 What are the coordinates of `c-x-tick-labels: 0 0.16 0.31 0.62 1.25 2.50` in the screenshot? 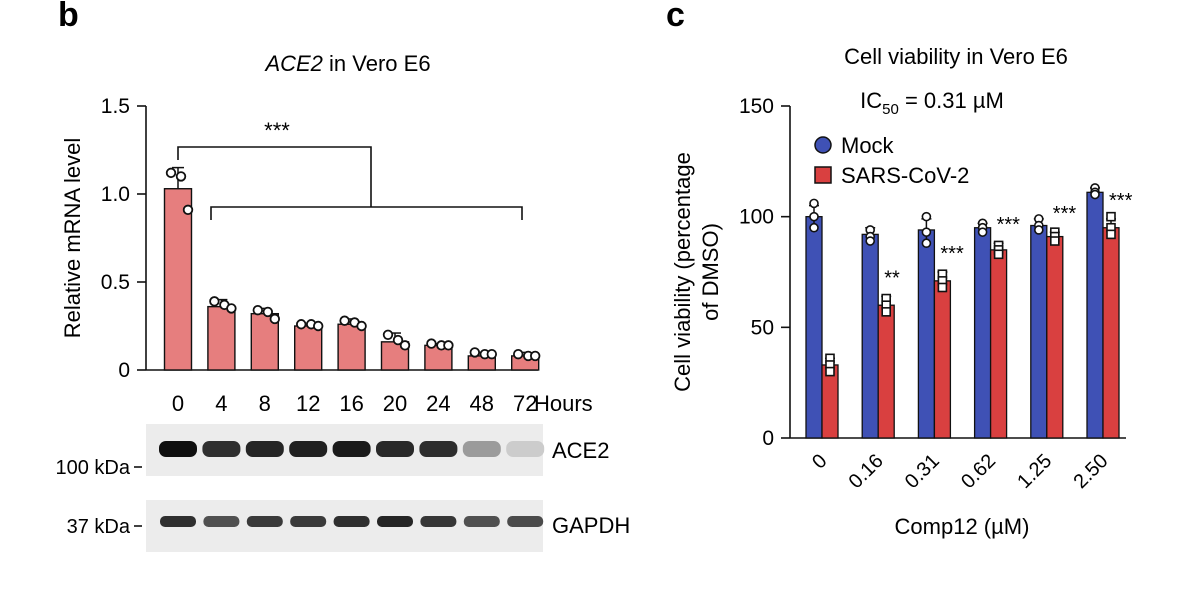 It's located at (960, 471).